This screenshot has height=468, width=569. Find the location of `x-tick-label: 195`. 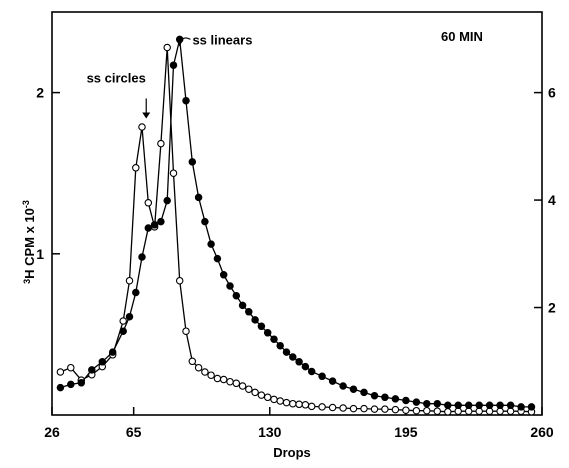

x-tick-label: 195 is located at coordinates (406, 432).